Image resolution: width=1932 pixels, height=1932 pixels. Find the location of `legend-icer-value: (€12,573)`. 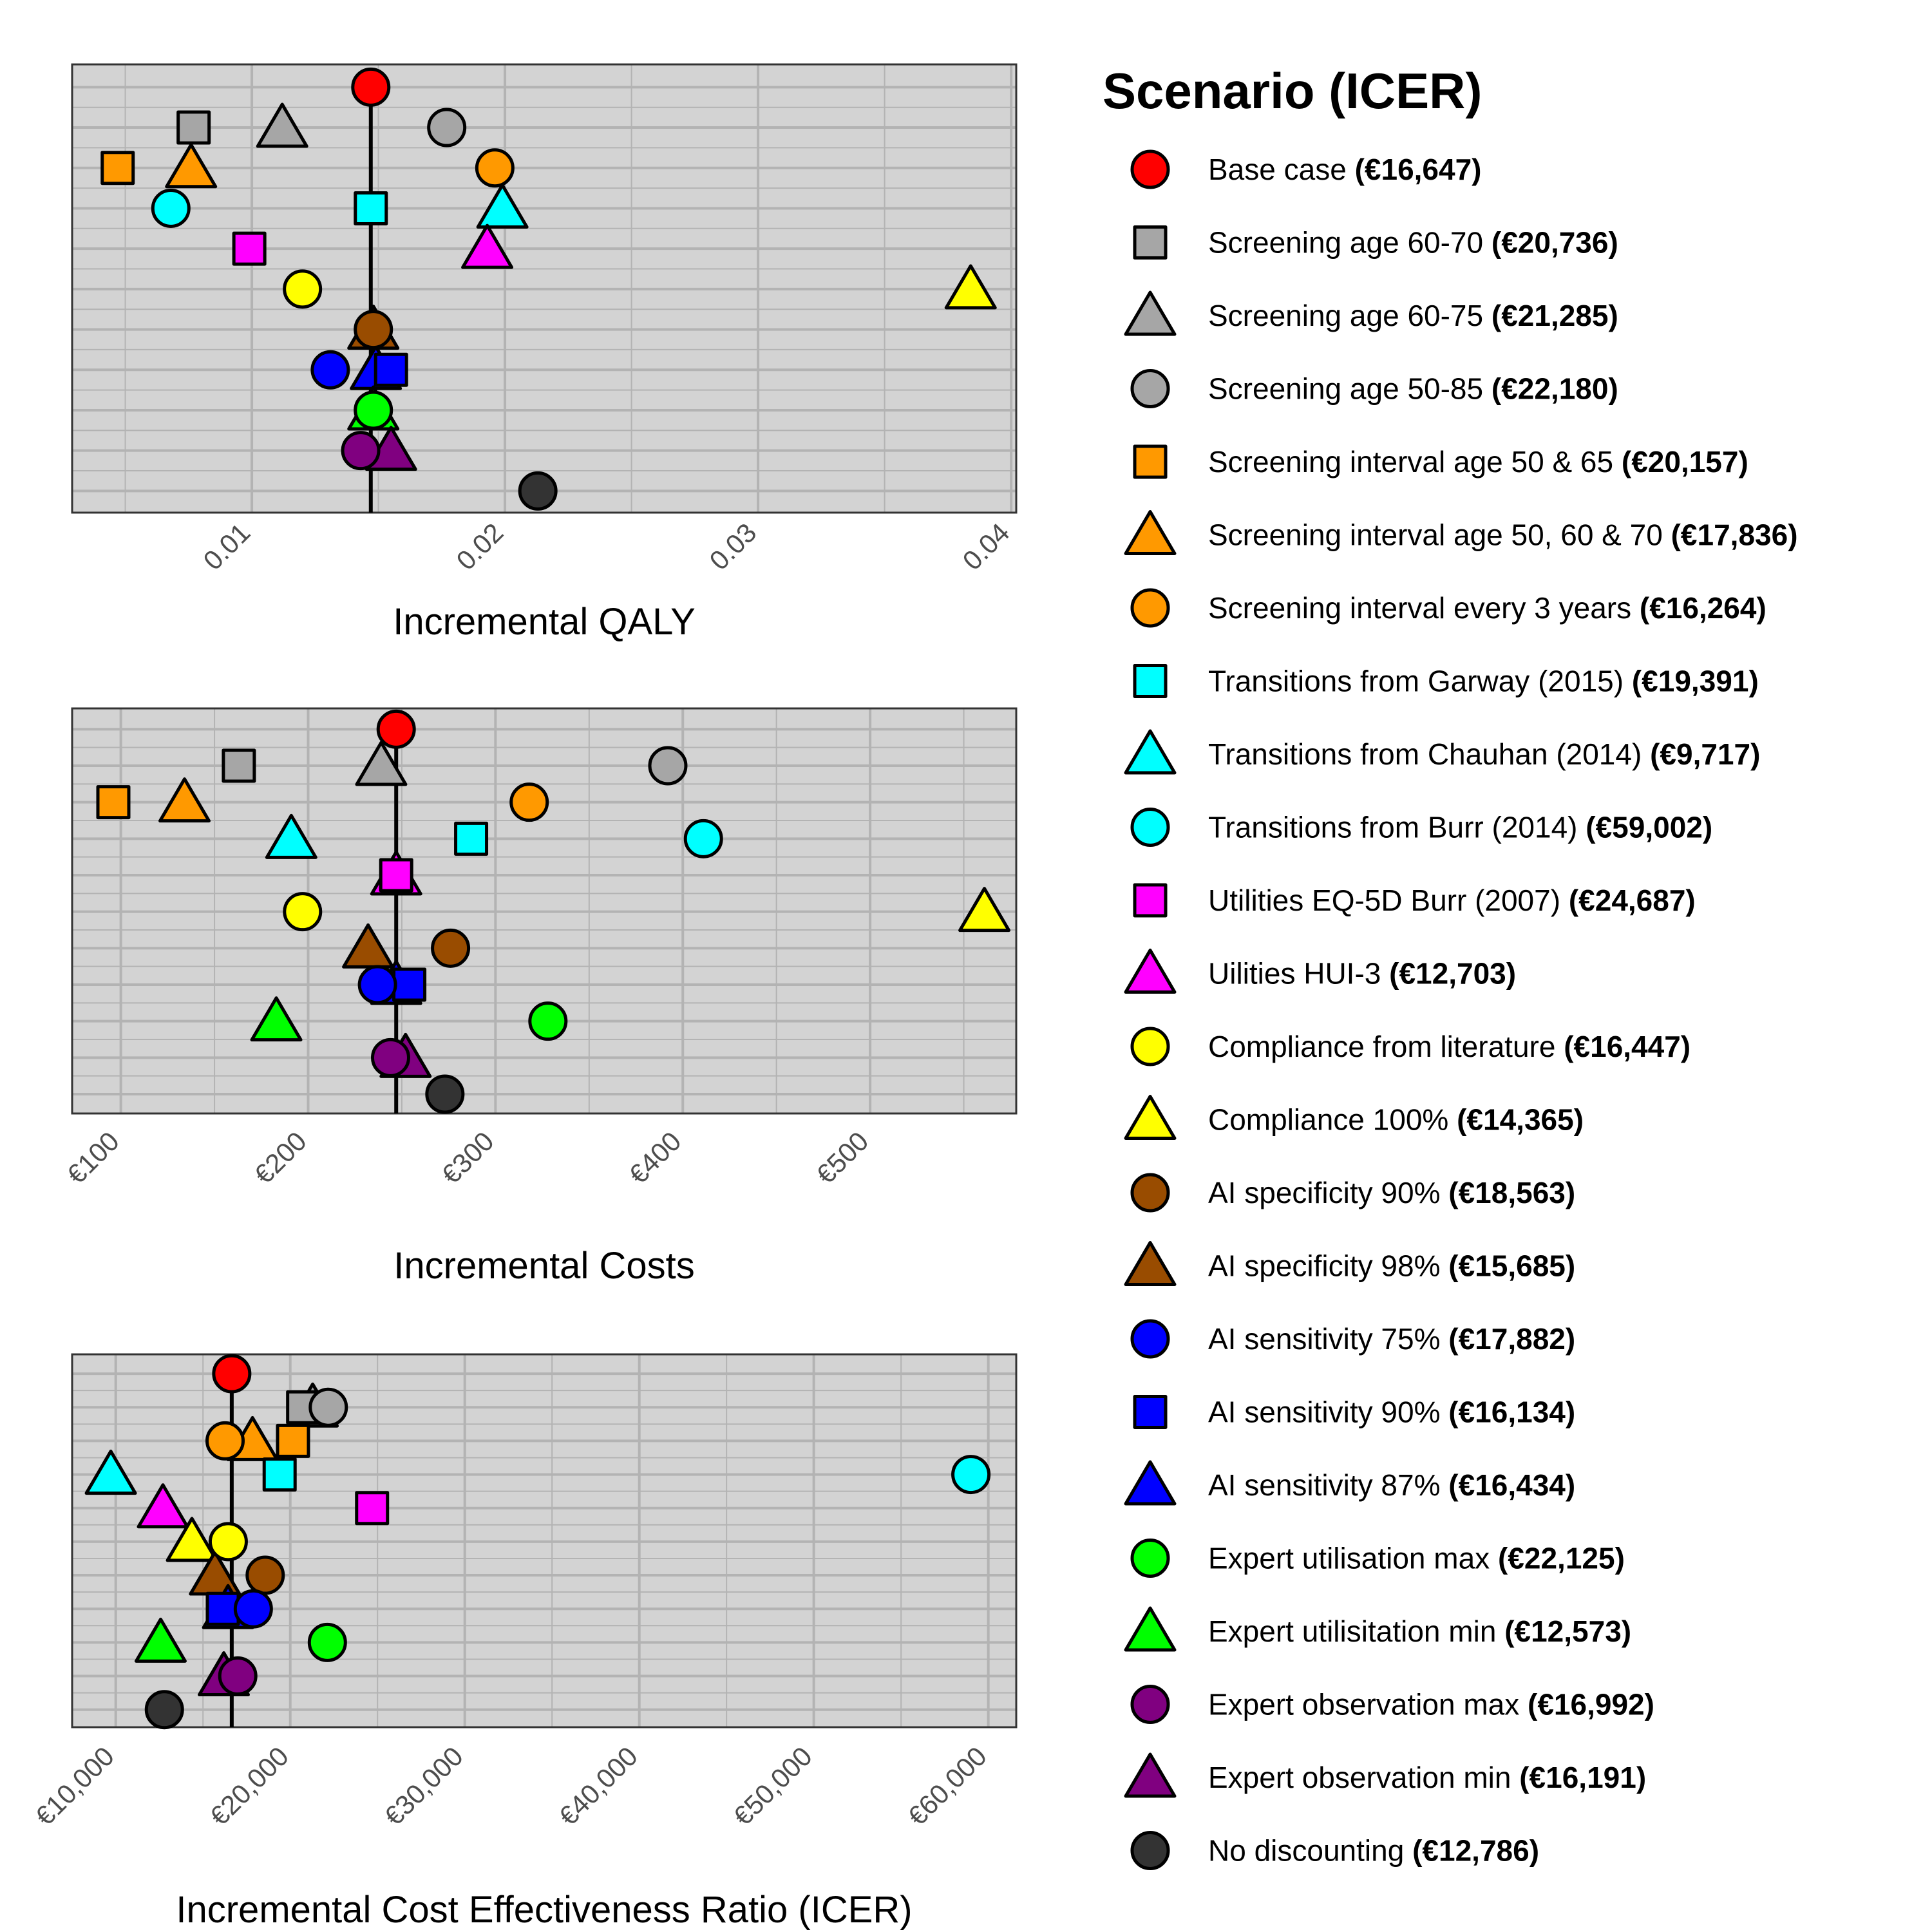

legend-icer-value: (€12,573) is located at coordinates (1568, 1632).